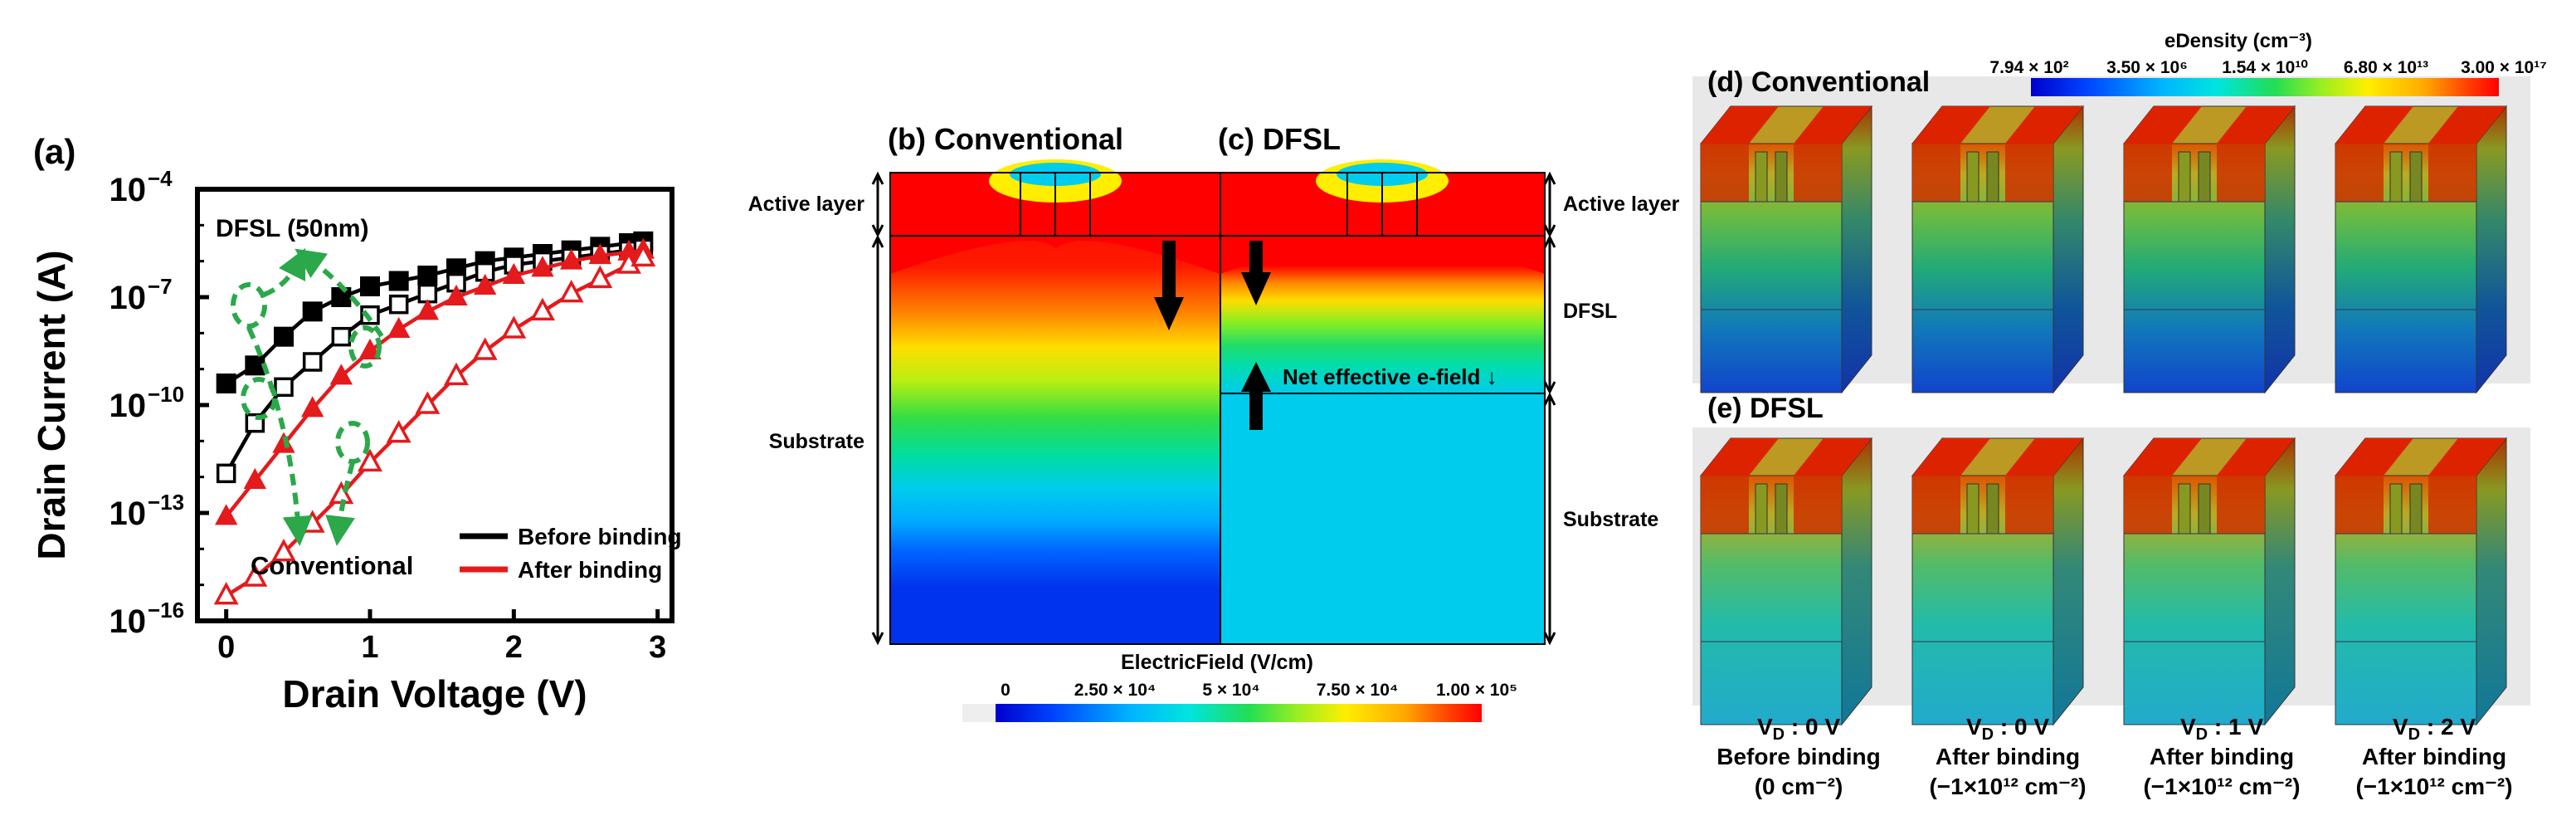  I want to click on device-cube-e2, so click(1998, 581).